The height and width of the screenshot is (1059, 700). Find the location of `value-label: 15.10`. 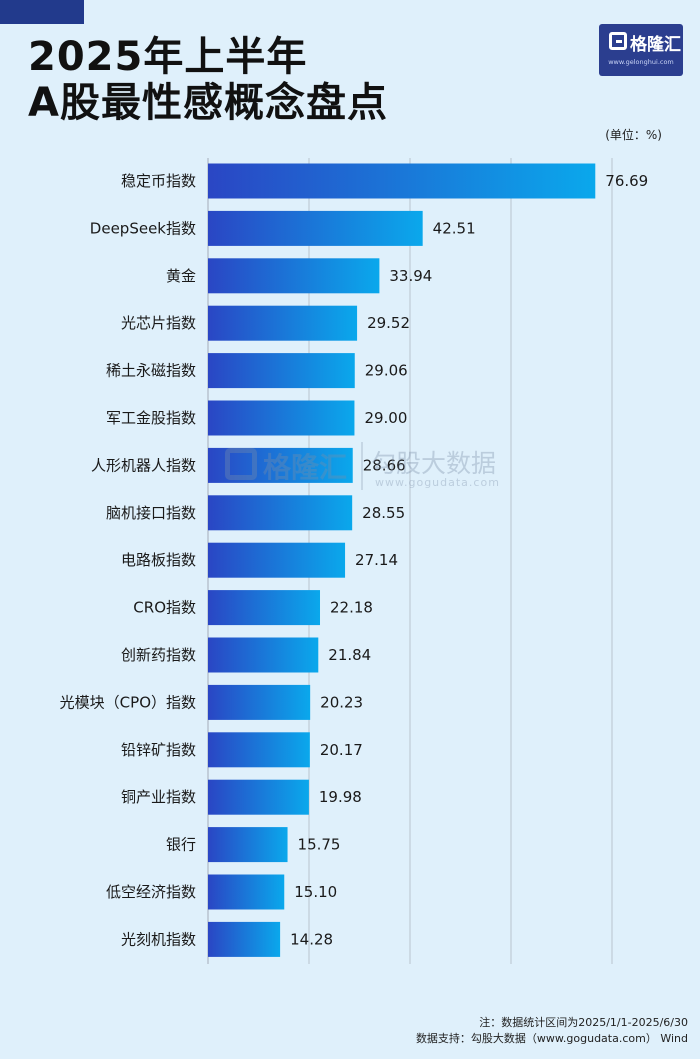

value-label: 15.10 is located at coordinates (315, 892).